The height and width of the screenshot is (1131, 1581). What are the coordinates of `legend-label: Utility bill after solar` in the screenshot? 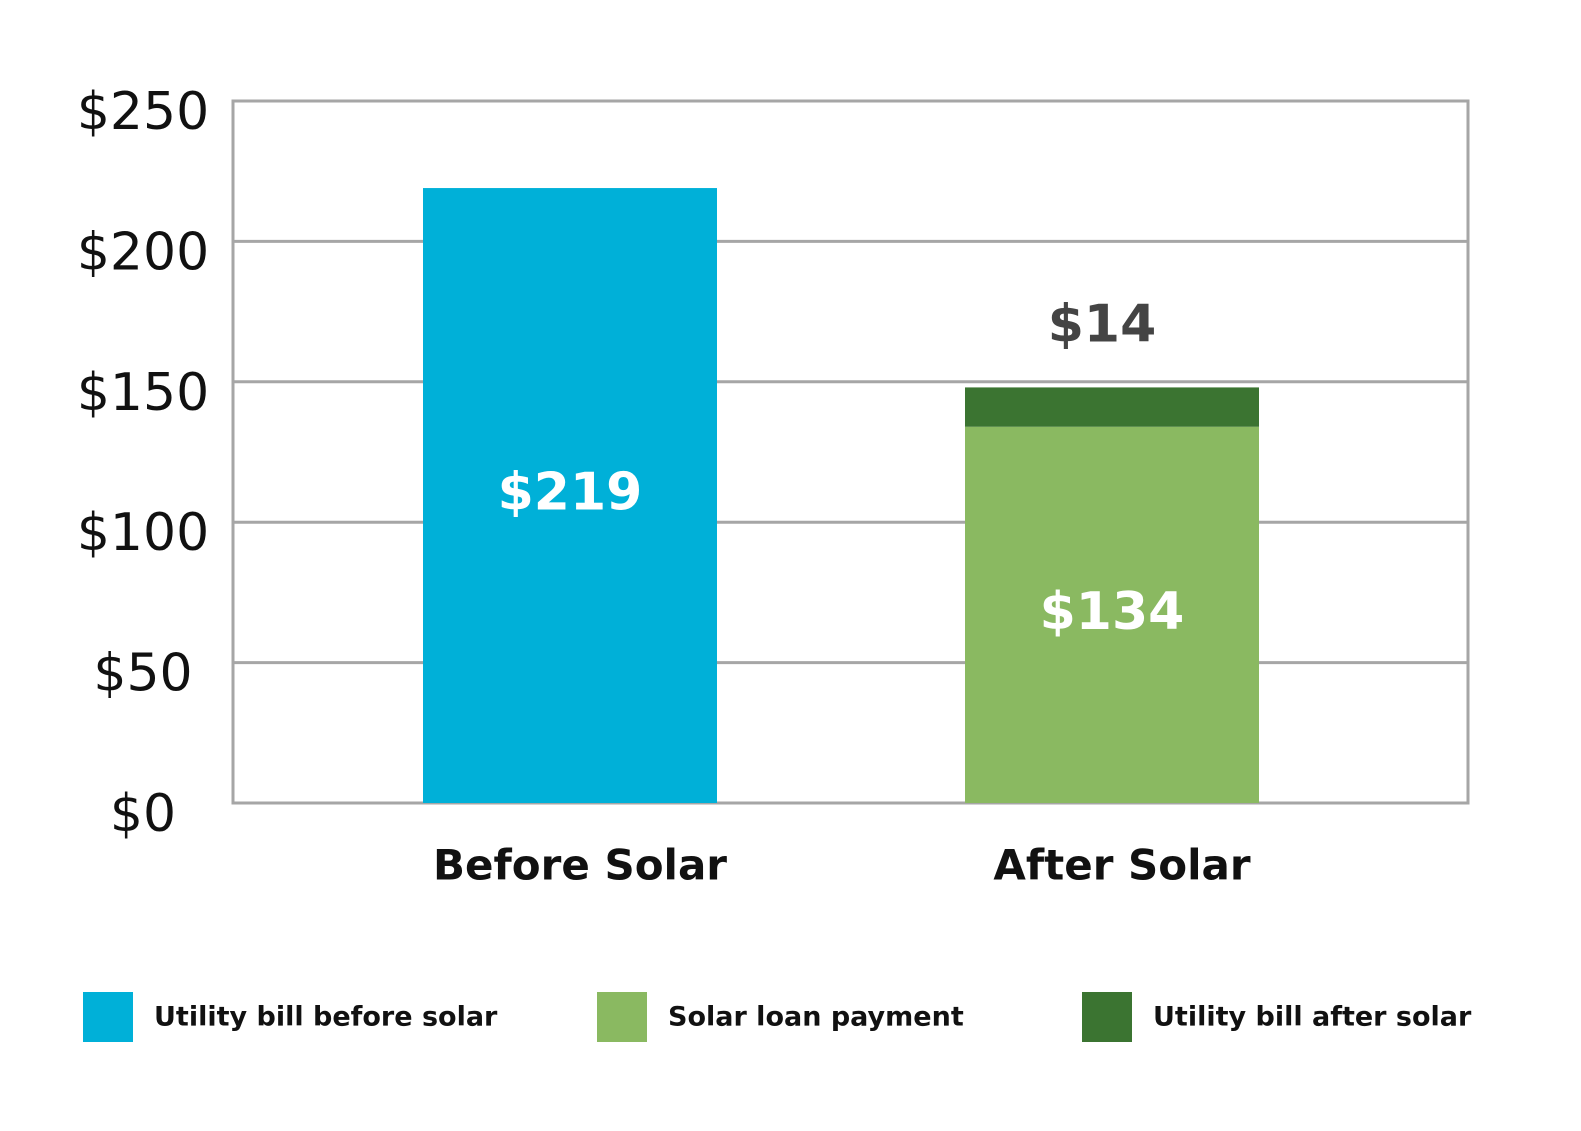 It's located at (1312, 1017).